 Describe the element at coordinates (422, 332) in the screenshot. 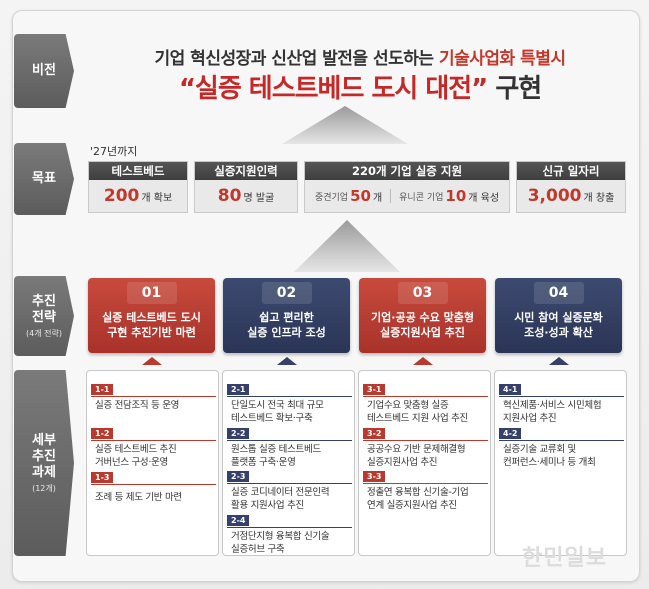

I see `strategy-title-line2: 실증지원사업 추진` at that location.